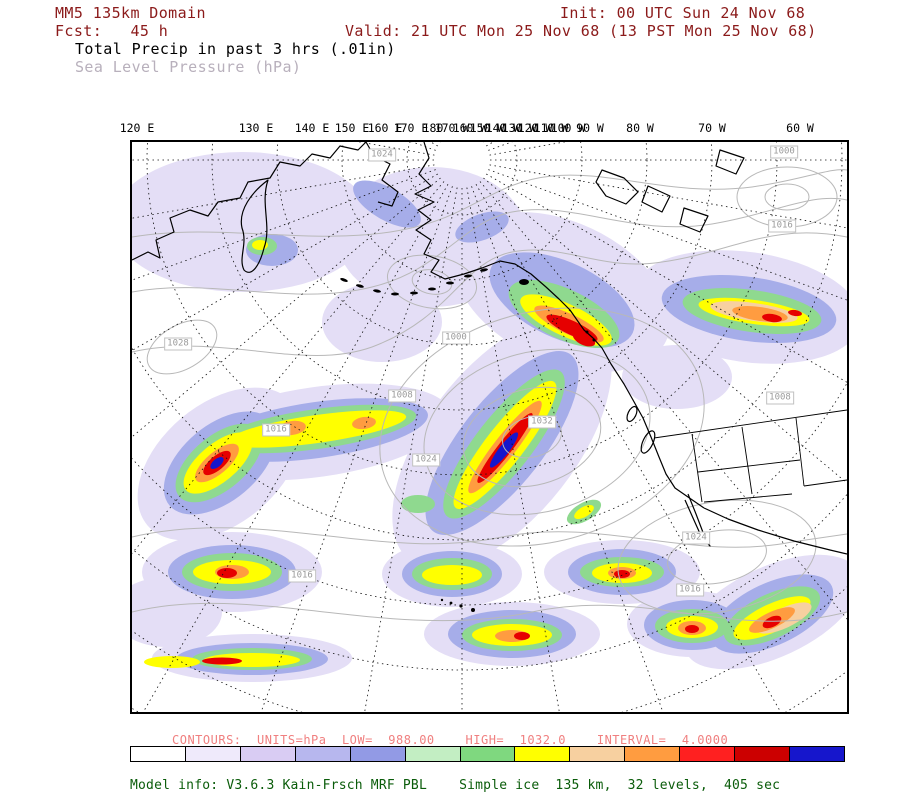 The height and width of the screenshot is (800, 900). Describe the element at coordinates (452, 128) in the screenshot. I see `longitude-label: 170 W` at that location.